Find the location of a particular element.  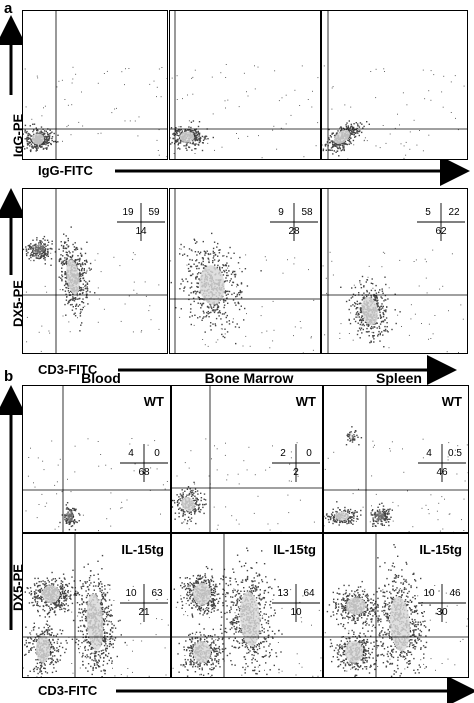

quadrant-upper-right-value: 46 is located at coordinates (455, 593).